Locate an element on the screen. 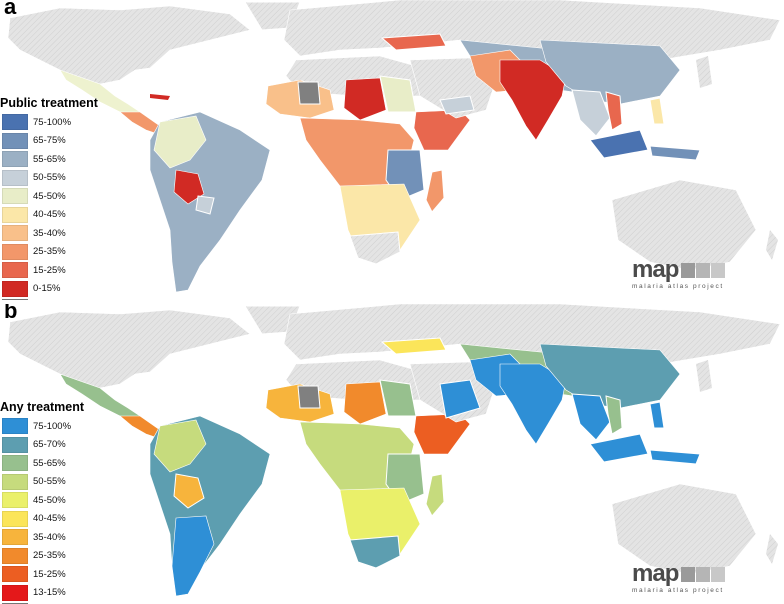 This screenshot has height=604, width=784. caribbean is located at coordinates (160, 97).